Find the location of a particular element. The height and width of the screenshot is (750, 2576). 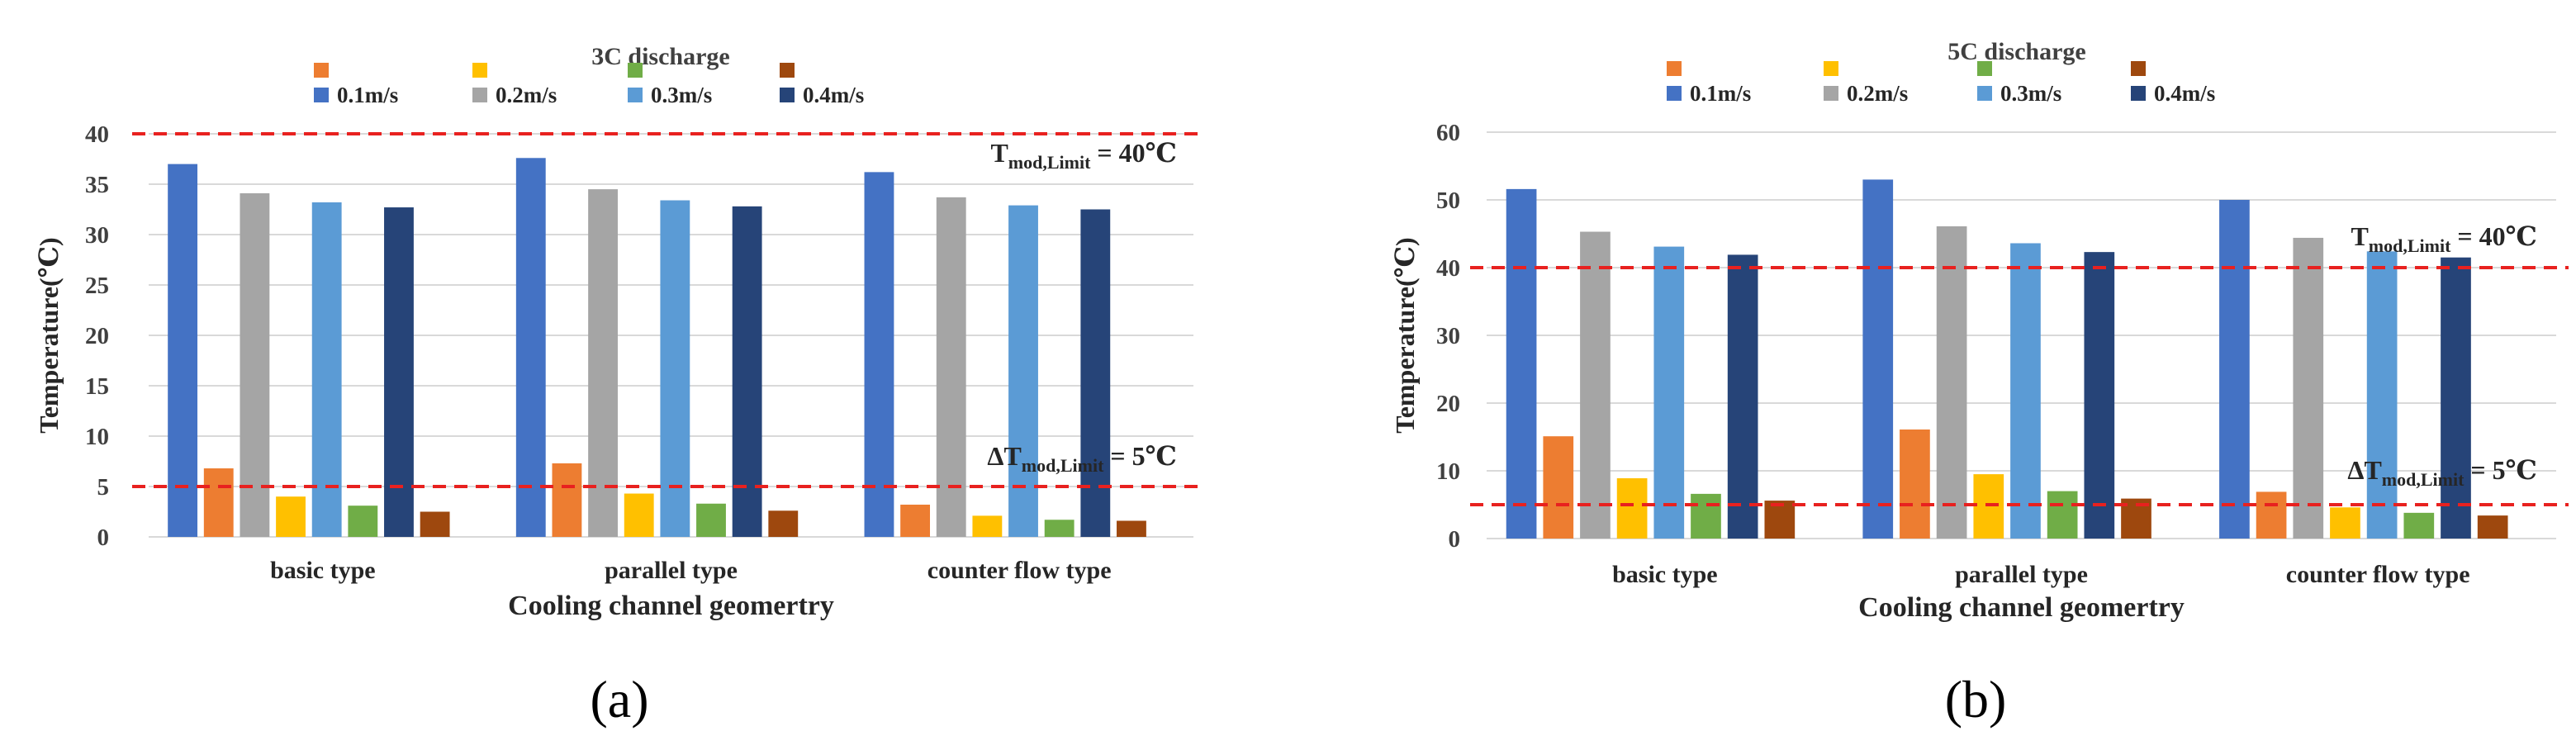

panel-label: (b) is located at coordinates (1976, 699).